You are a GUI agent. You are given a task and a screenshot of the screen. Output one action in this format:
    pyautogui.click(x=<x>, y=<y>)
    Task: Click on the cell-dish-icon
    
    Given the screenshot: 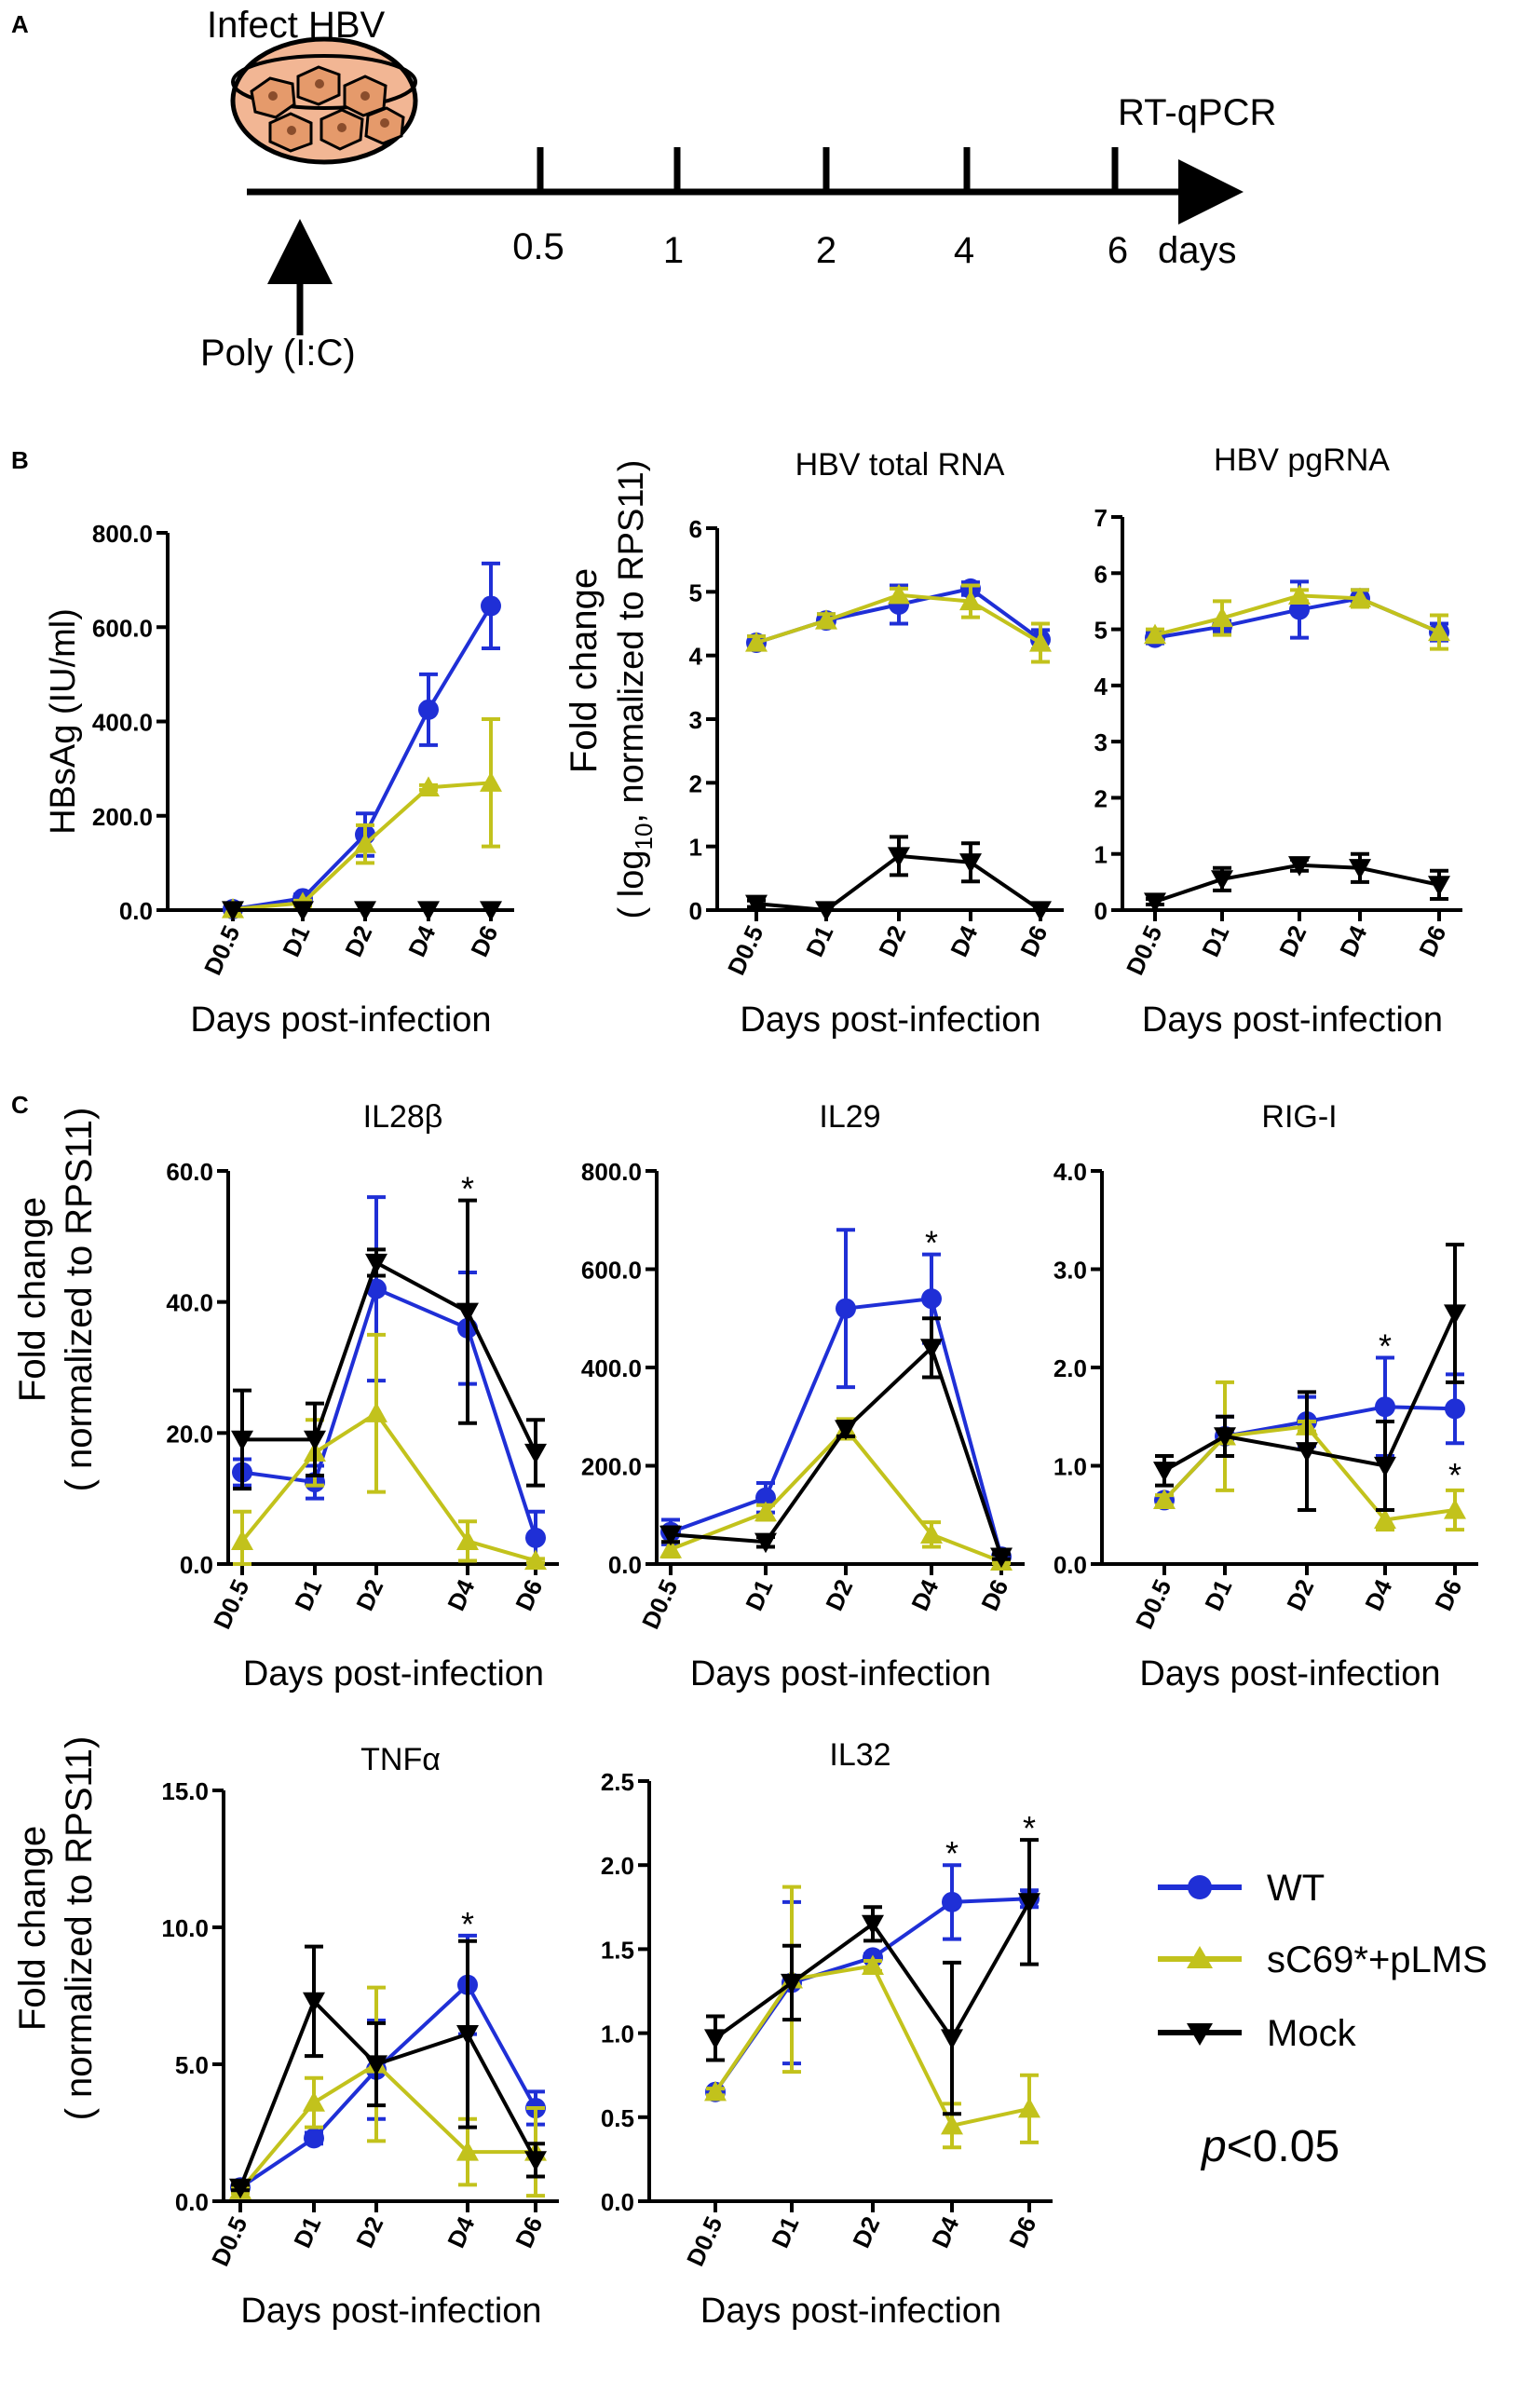 What is the action you would take?
    pyautogui.click(x=324, y=100)
    